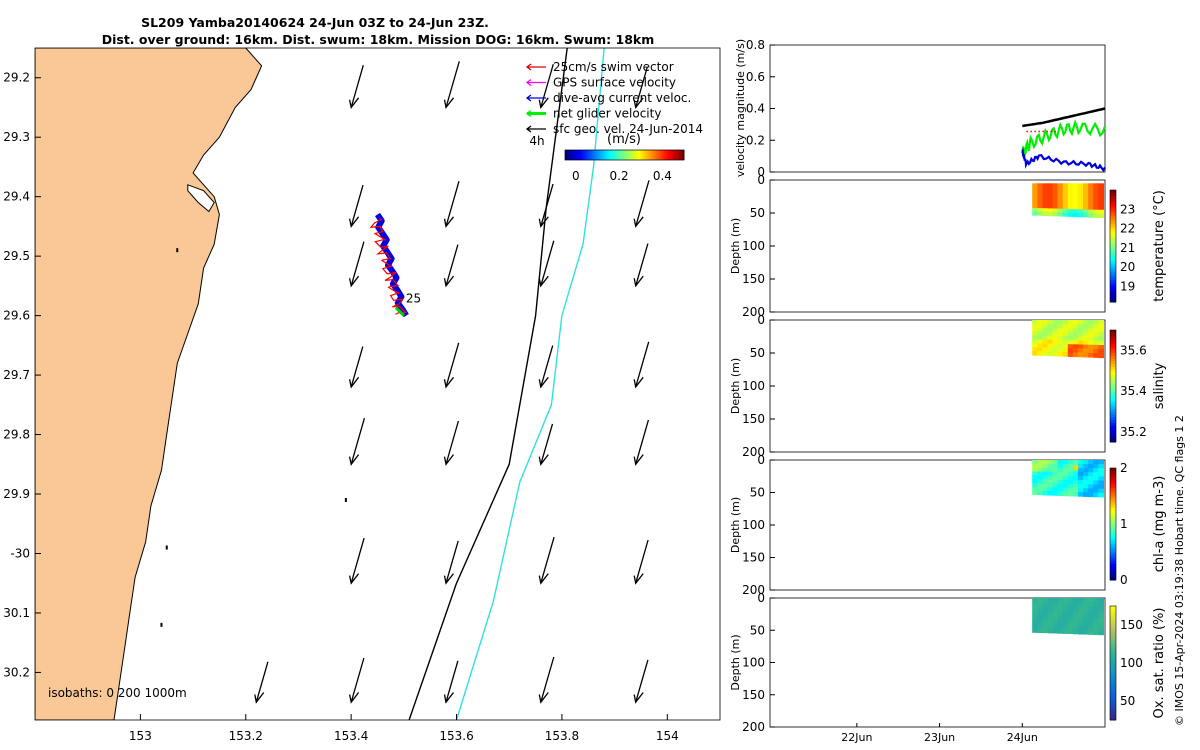 The height and width of the screenshot is (750, 1200). I want to click on legend-entry: sfc geo. vel. 24-Jun-2014, so click(628, 129).